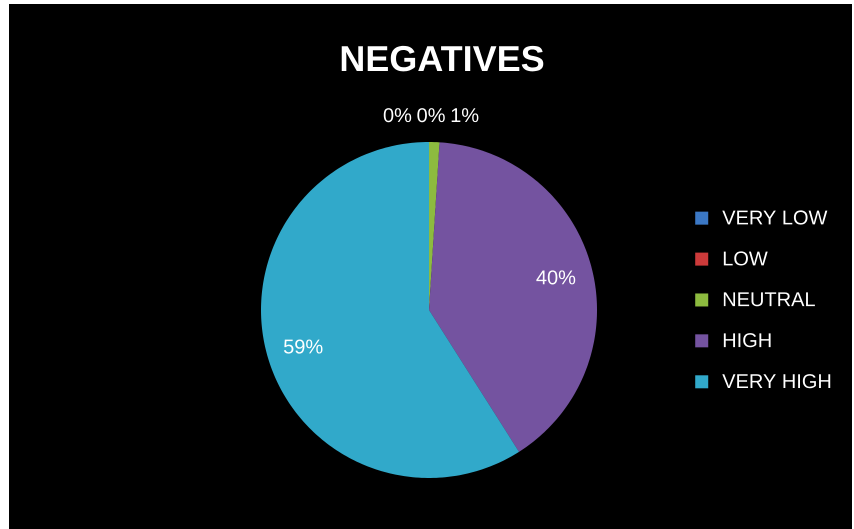 Image resolution: width=854 pixels, height=529 pixels. I want to click on legend-label: LOW, so click(746, 258).